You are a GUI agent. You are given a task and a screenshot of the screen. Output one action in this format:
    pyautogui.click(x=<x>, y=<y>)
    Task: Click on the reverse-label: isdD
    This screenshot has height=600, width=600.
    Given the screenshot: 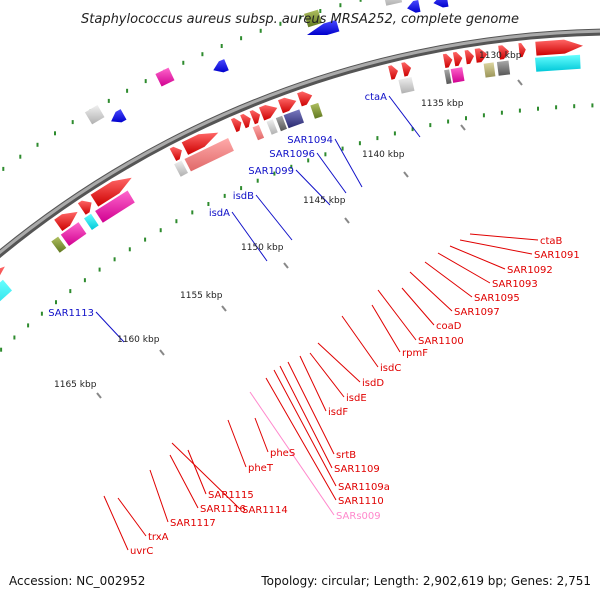 What is the action you would take?
    pyautogui.click(x=373, y=383)
    